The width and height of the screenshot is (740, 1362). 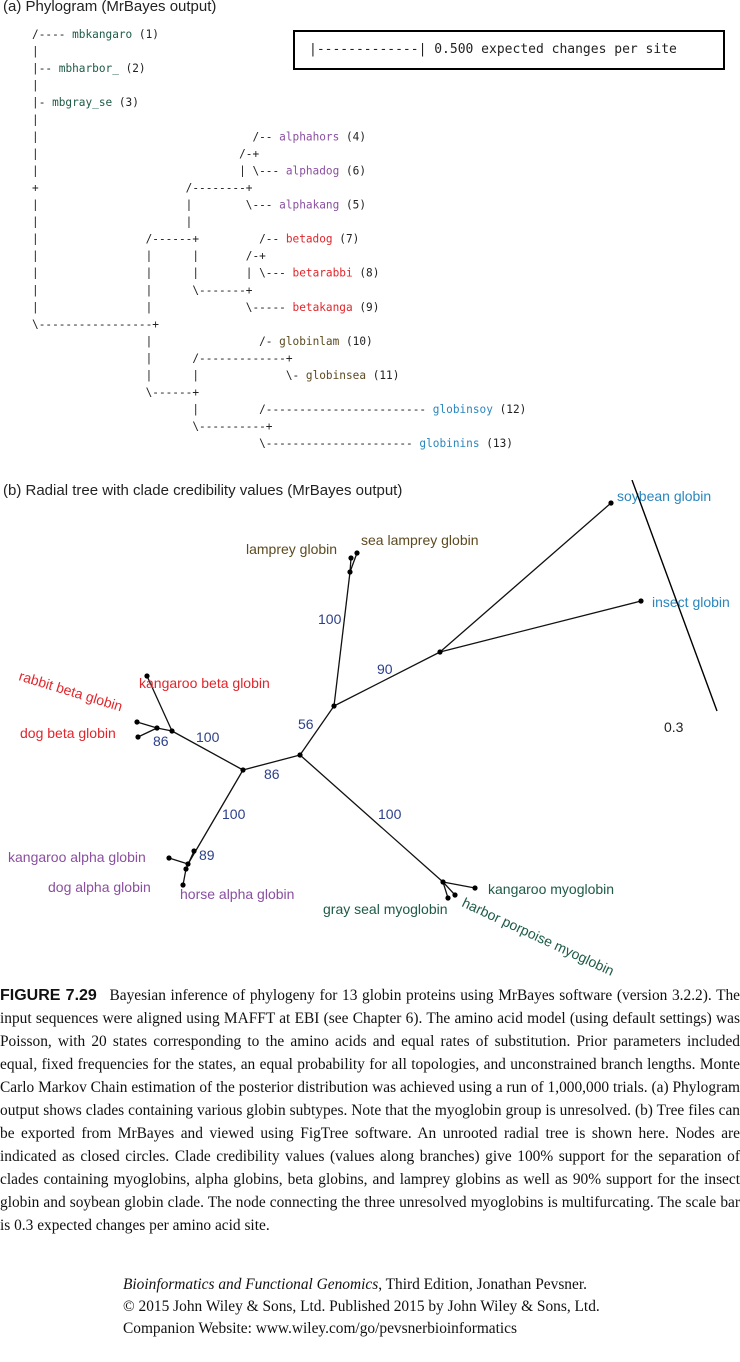 I want to click on scale-bar-label: 0.3, so click(x=674, y=727).